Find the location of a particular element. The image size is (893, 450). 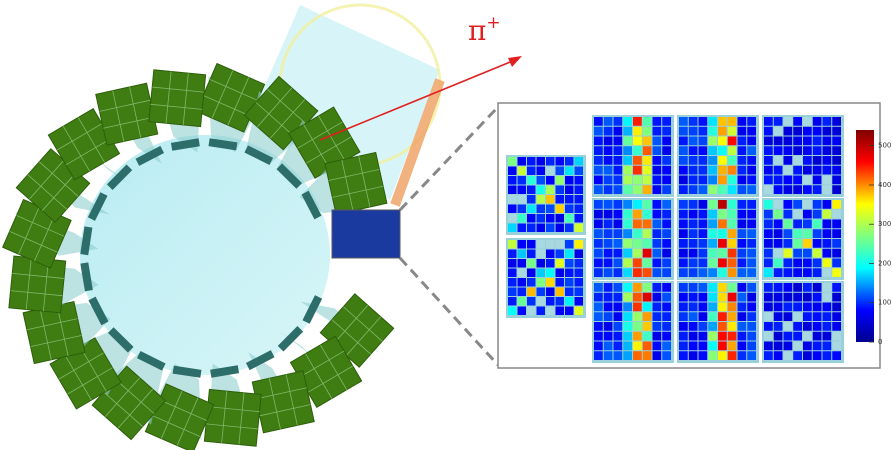

hit-module is located at coordinates (366, 234).